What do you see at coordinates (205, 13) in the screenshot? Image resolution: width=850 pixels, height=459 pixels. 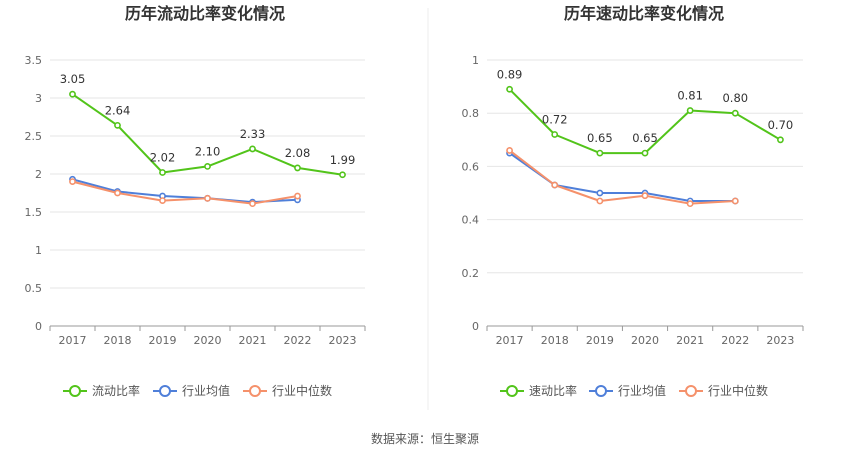 I see `chart-title: 历年流动比率变化情况` at bounding box center [205, 13].